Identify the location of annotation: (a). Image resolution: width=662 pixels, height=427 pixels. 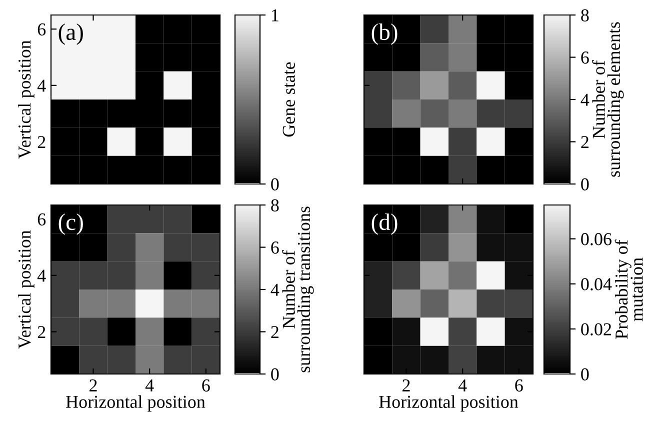
(70, 34).